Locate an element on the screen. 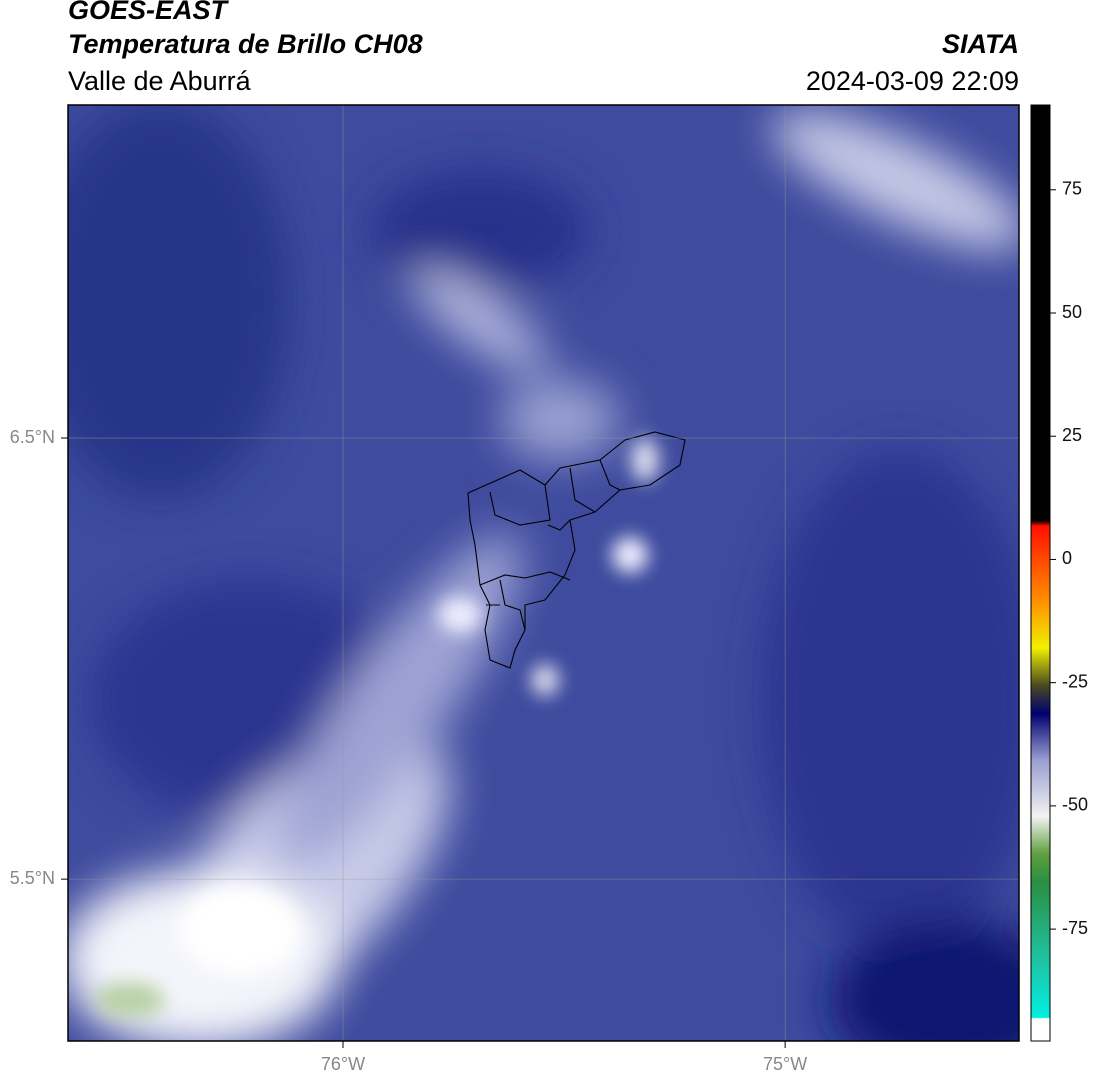 Image resolution: width=1094 pixels, height=1083 pixels. x-tick-label: 76°W is located at coordinates (343, 1064).